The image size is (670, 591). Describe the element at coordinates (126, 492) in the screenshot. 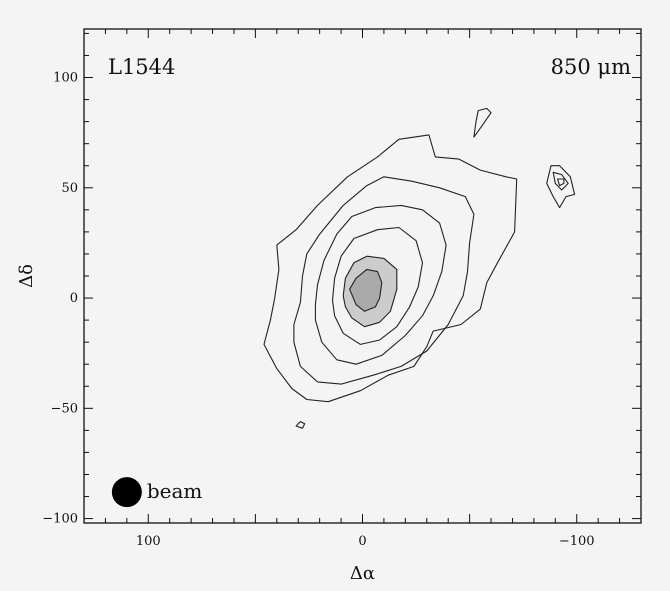

I see `beam-marker` at that location.